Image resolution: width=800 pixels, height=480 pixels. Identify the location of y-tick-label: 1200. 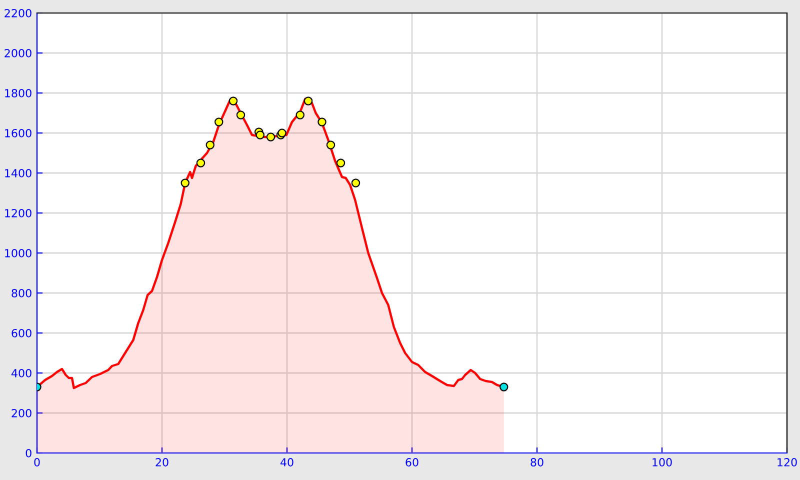
(18, 213).